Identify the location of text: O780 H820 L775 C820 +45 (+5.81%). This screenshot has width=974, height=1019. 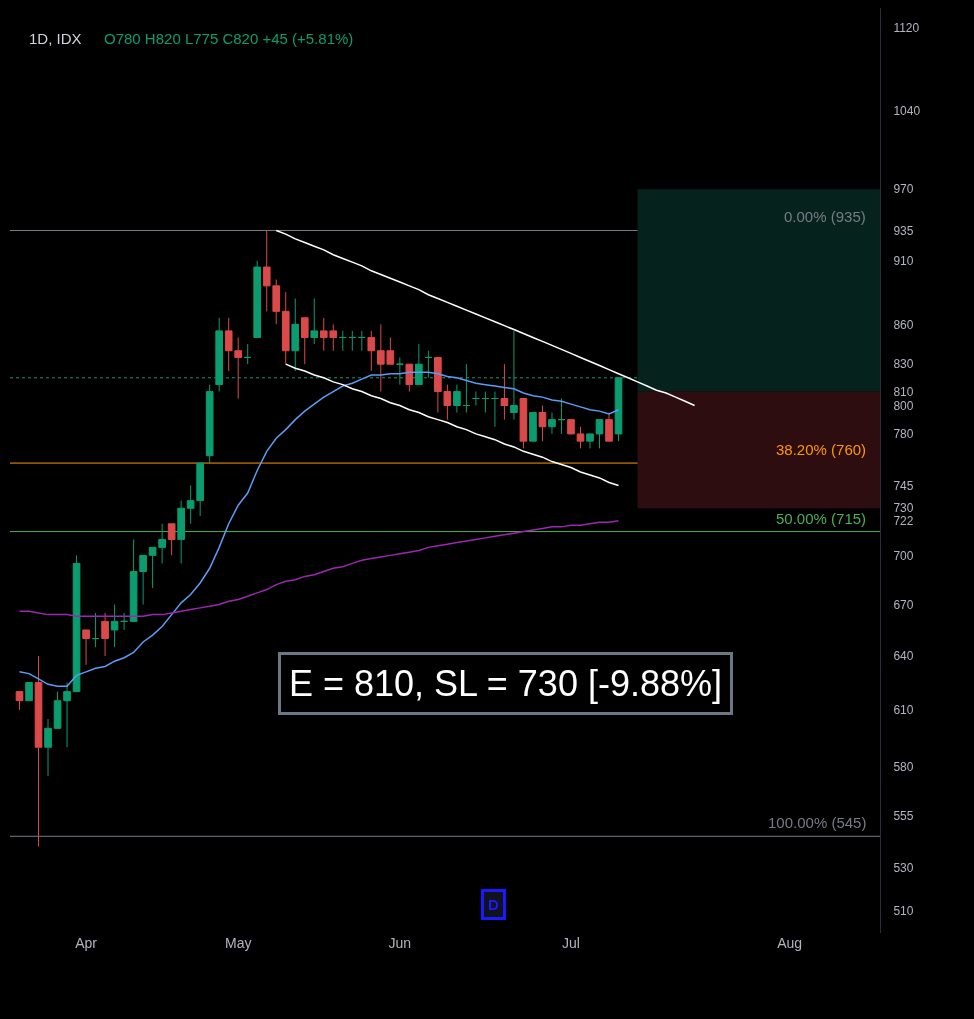
(229, 38).